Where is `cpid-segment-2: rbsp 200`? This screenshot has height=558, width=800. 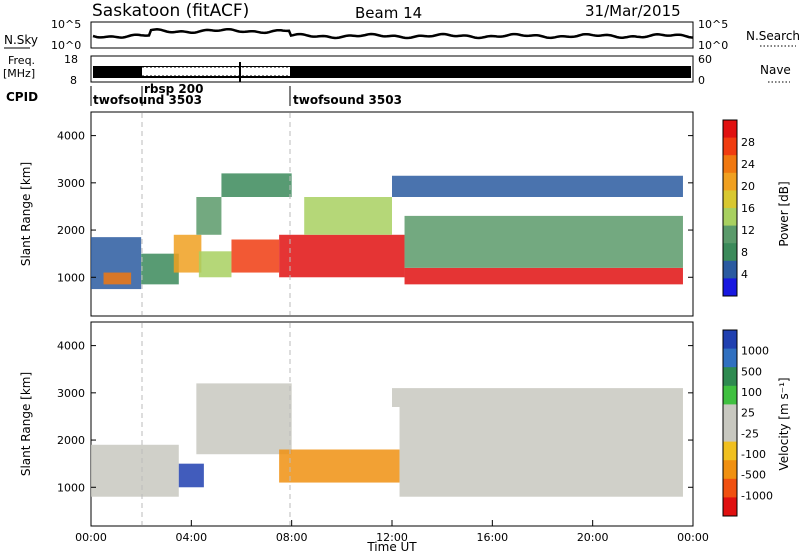 cpid-segment-2: rbsp 200 is located at coordinates (173, 89).